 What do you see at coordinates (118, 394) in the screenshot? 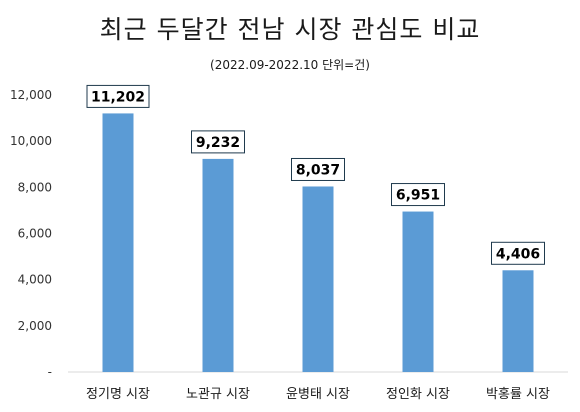
I see `x-tick-label: 정기명 시장` at bounding box center [118, 394].